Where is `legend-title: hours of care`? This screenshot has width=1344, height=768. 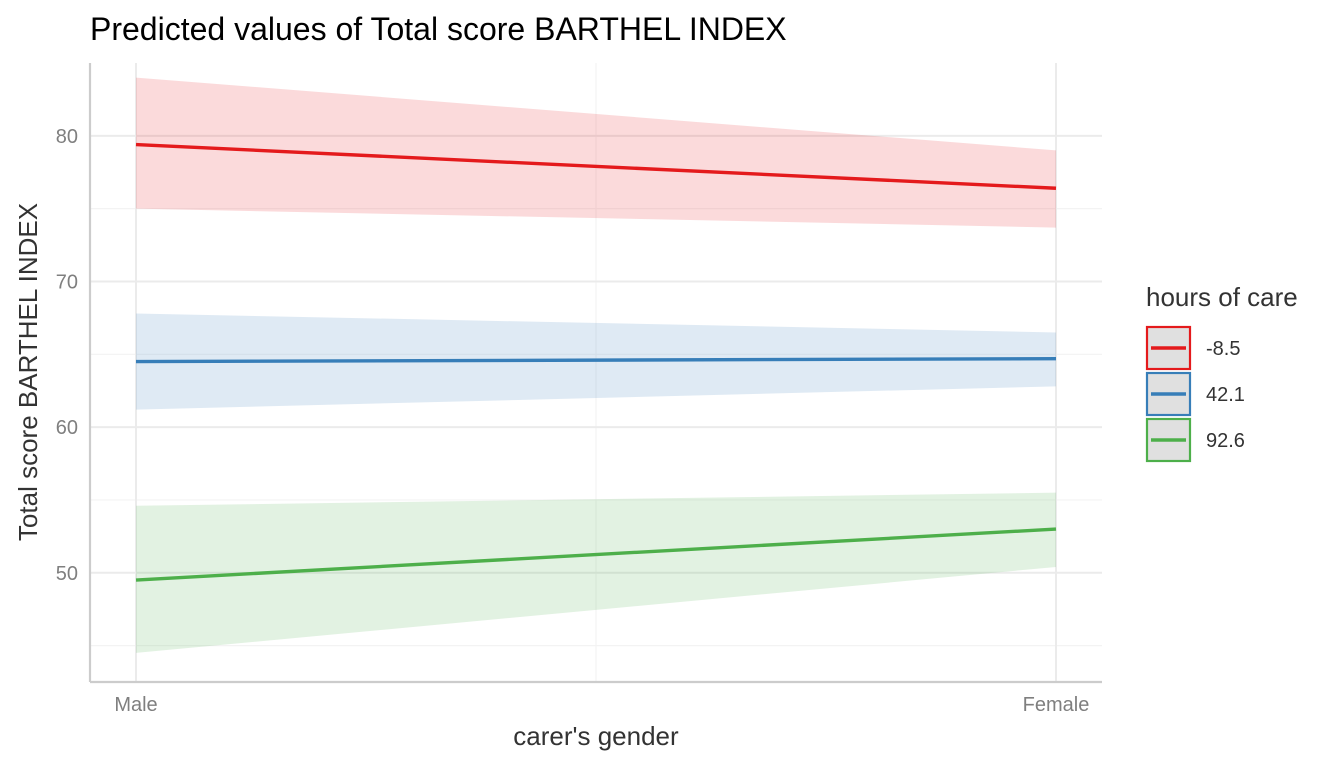
legend-title: hours of care is located at coordinates (1222, 297).